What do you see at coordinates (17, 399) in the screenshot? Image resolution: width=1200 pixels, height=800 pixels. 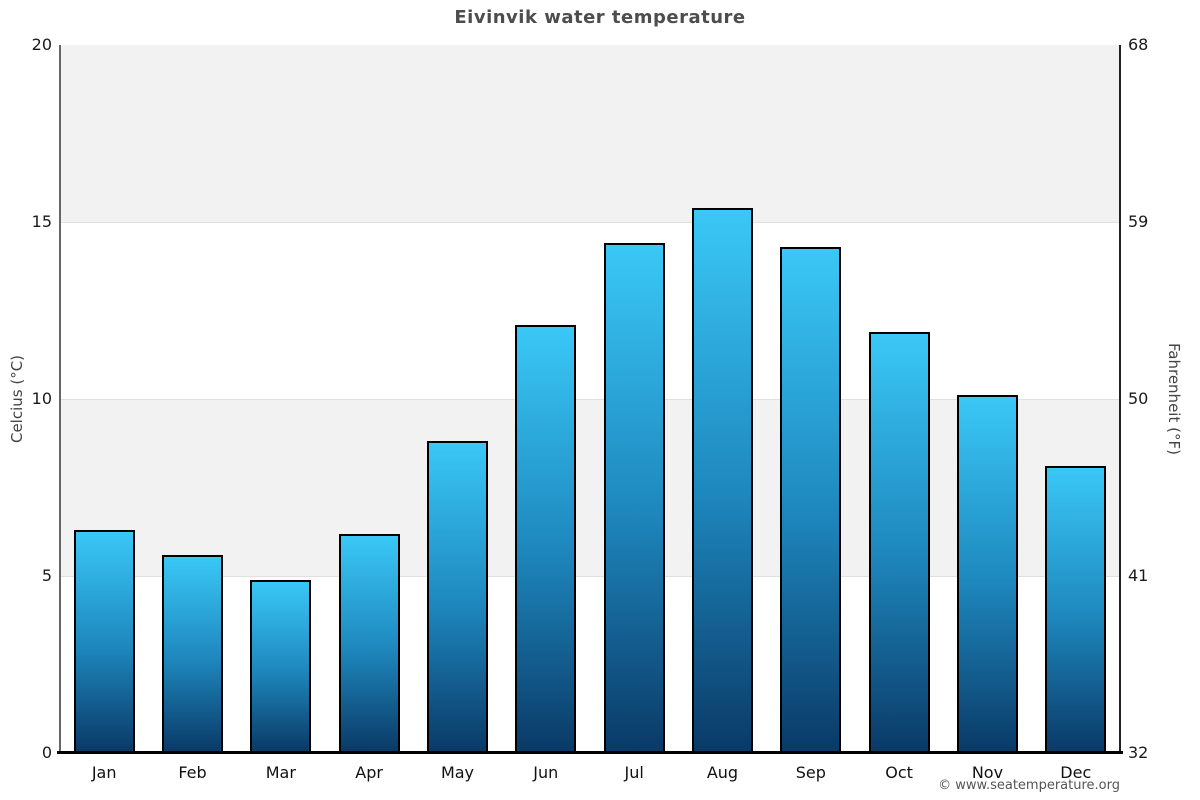 I see `y-axis-label-celsius: Celcius (°C)` at bounding box center [17, 399].